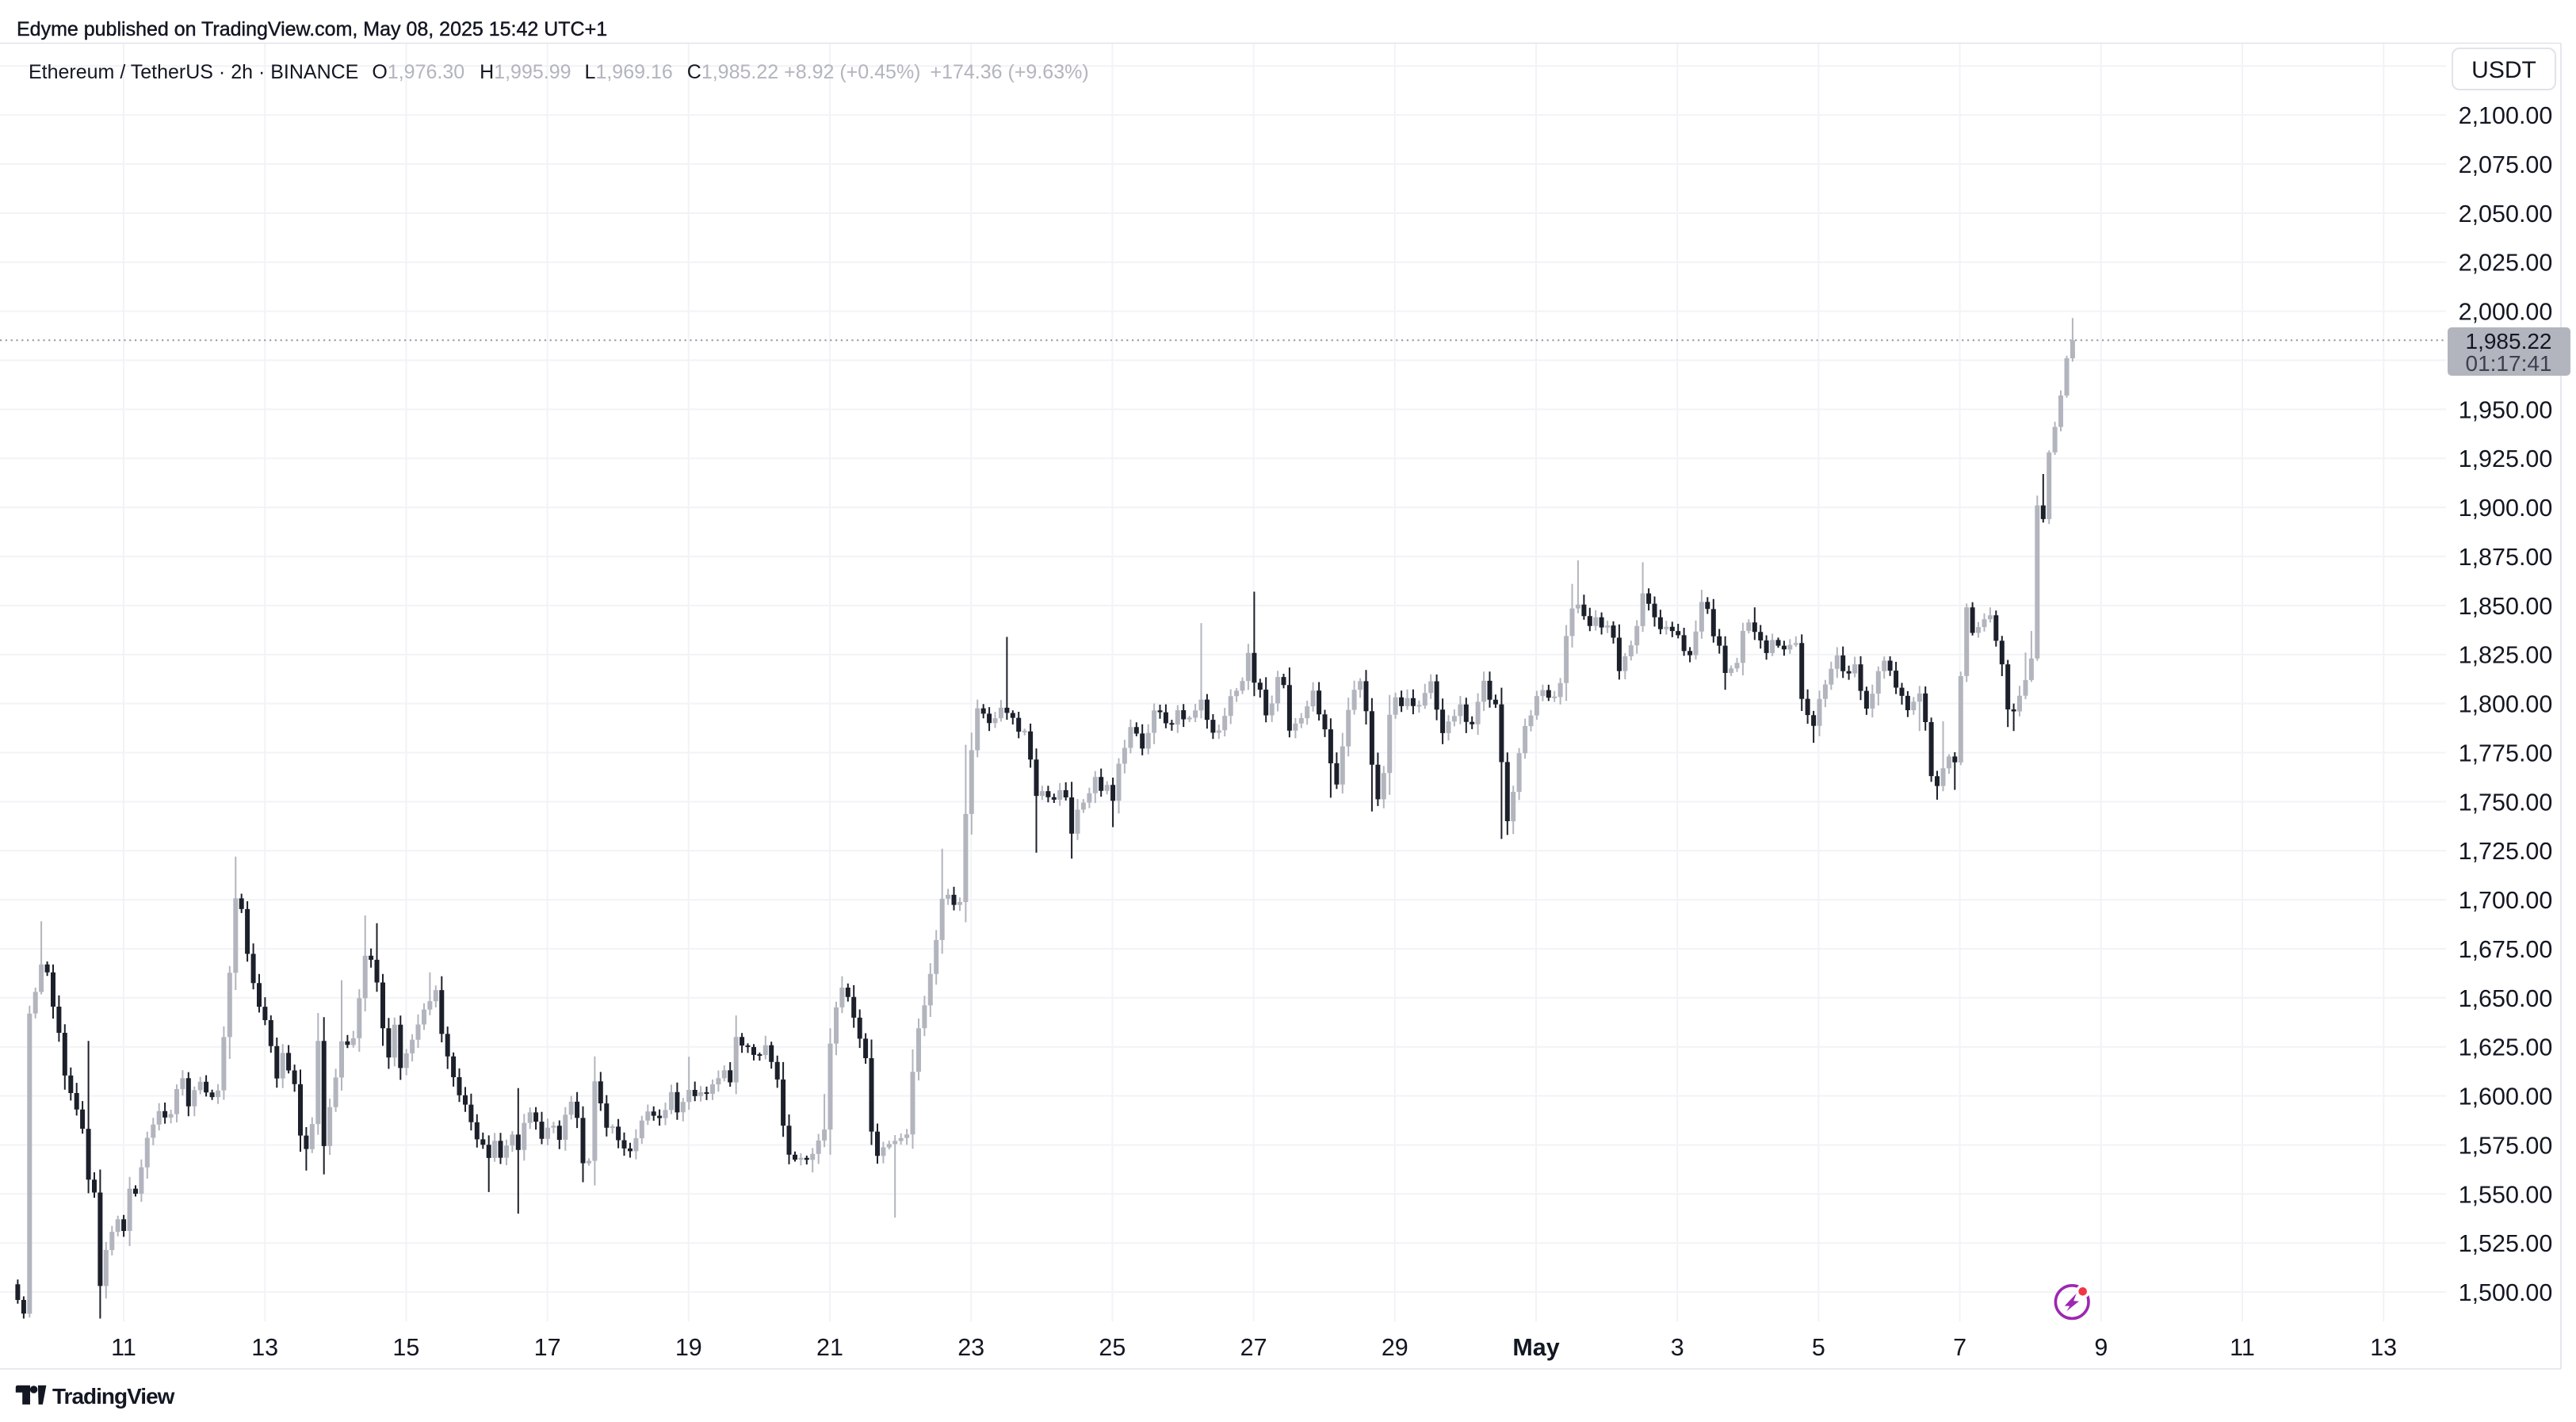  Describe the element at coordinates (2506, 214) in the screenshot. I see `svg-text: 2,050.00` at that location.